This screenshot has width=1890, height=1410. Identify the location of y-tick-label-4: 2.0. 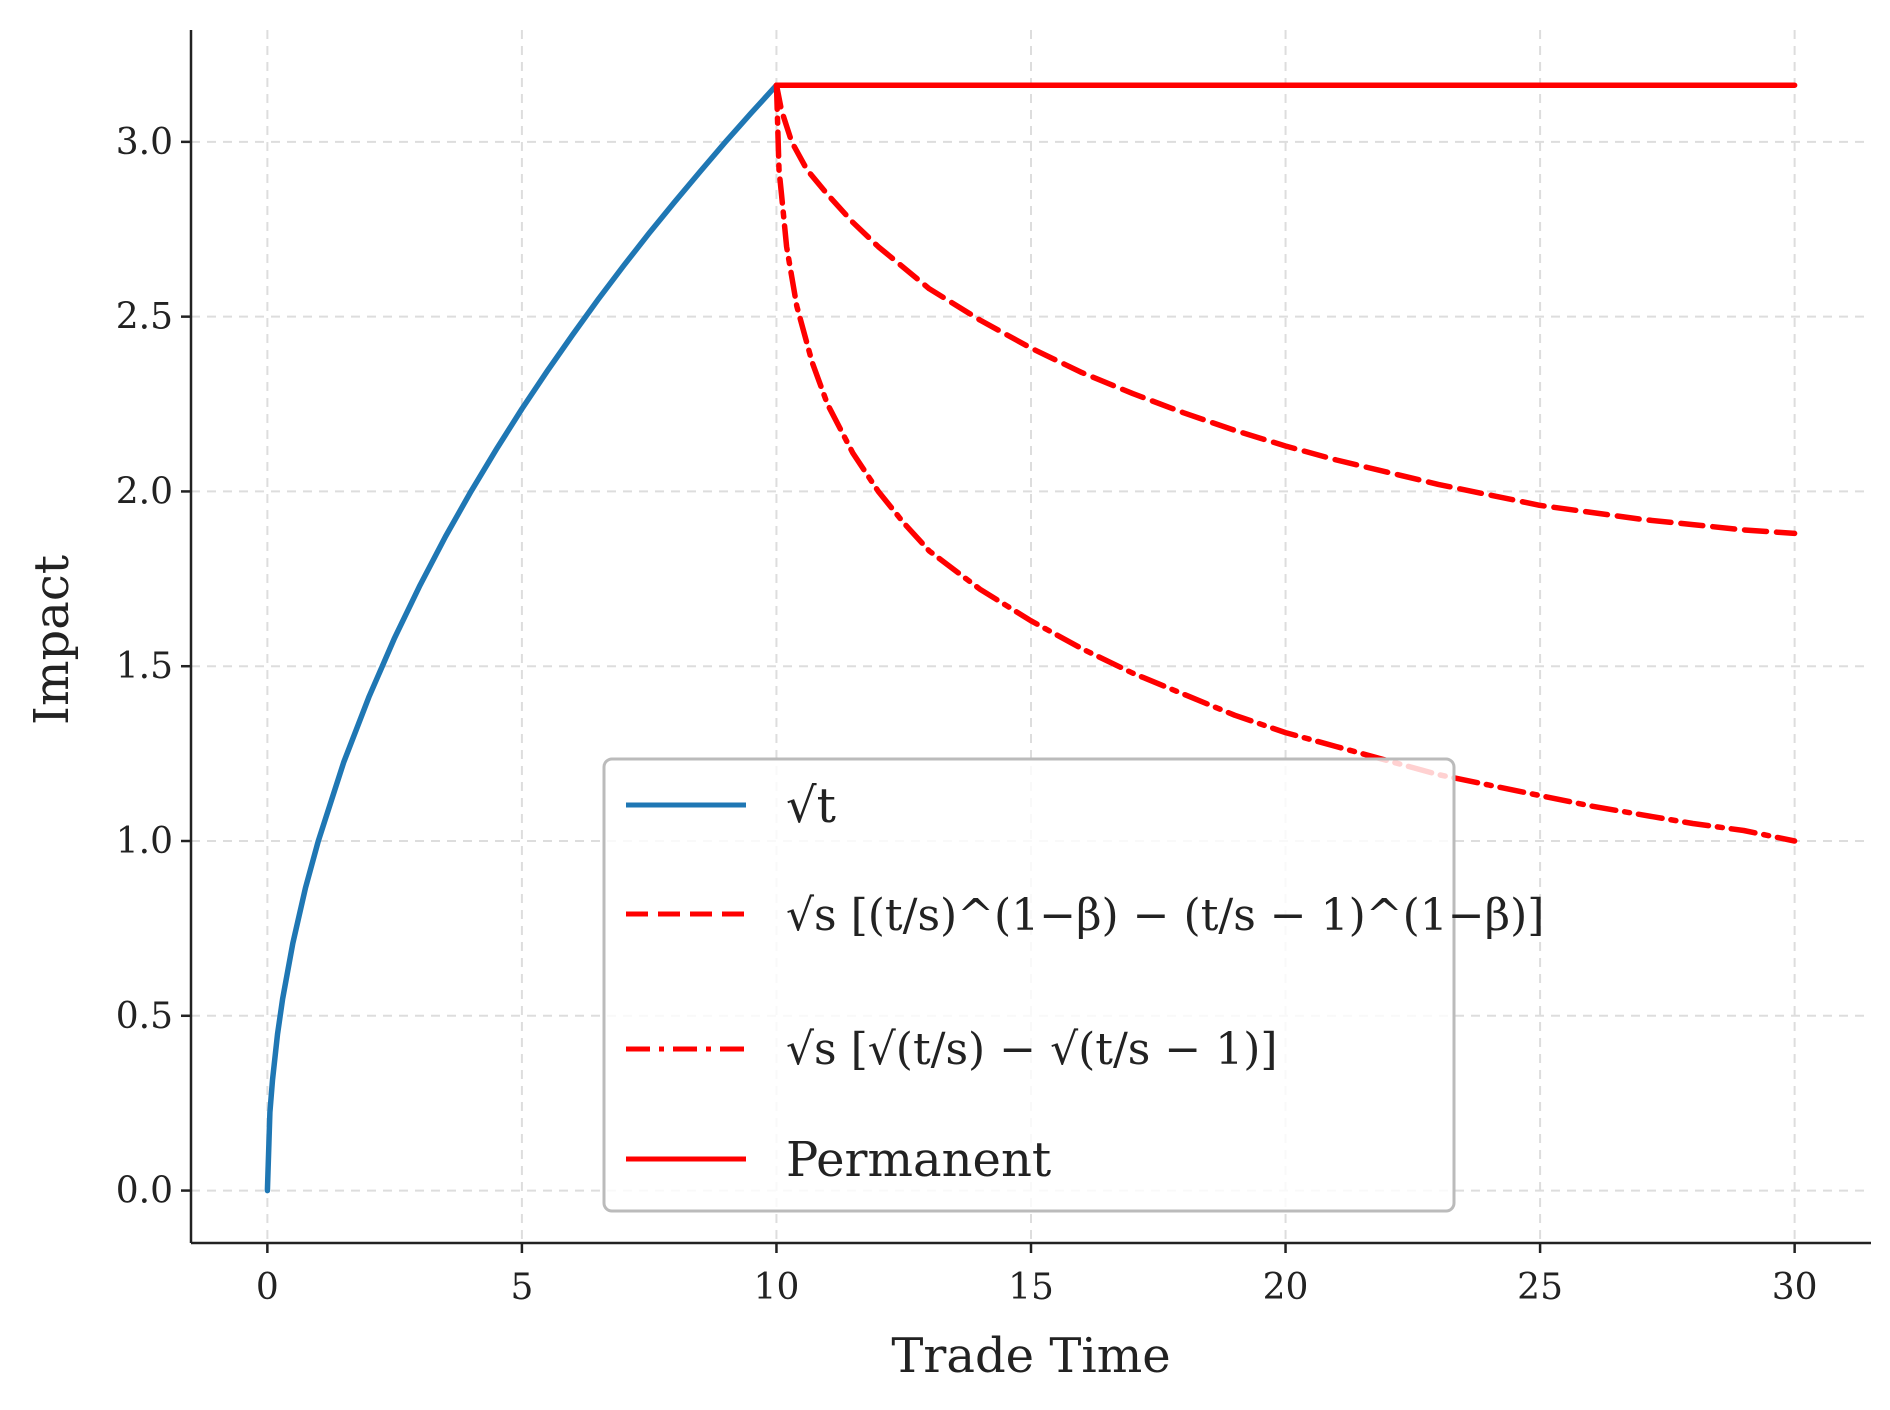
(144, 491).